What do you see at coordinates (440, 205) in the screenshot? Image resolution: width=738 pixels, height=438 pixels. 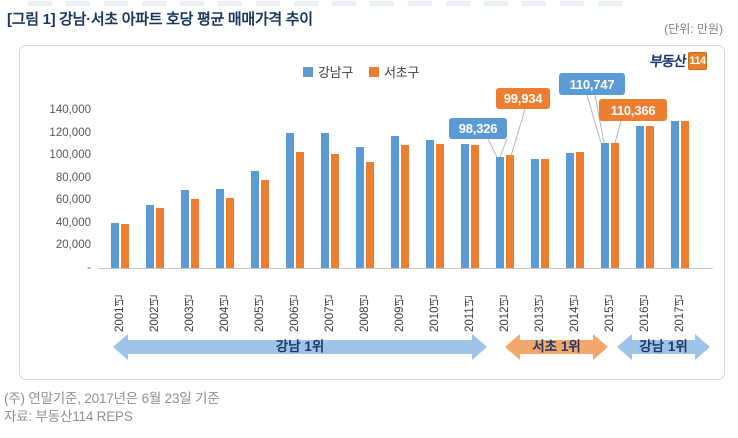 I see `bar-seocho-2010` at bounding box center [440, 205].